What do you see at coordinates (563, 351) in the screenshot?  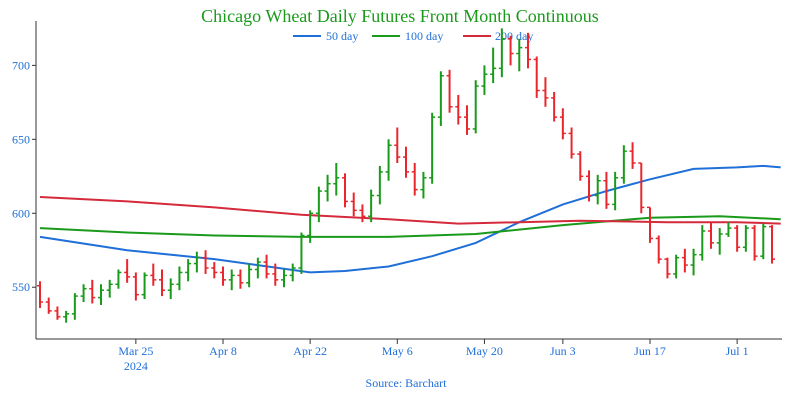 I see `x-tick-label: Jun 3` at bounding box center [563, 351].